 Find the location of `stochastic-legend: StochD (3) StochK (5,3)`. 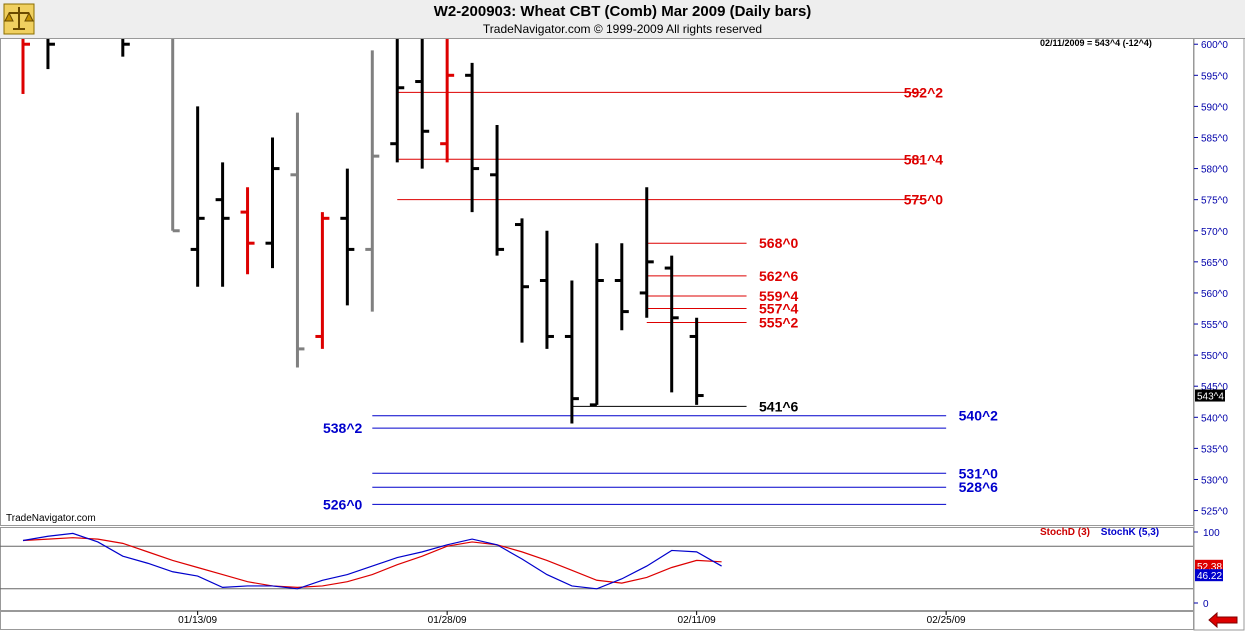

stochastic-legend: StochD (3) StochK (5,3) is located at coordinates (1099, 532).